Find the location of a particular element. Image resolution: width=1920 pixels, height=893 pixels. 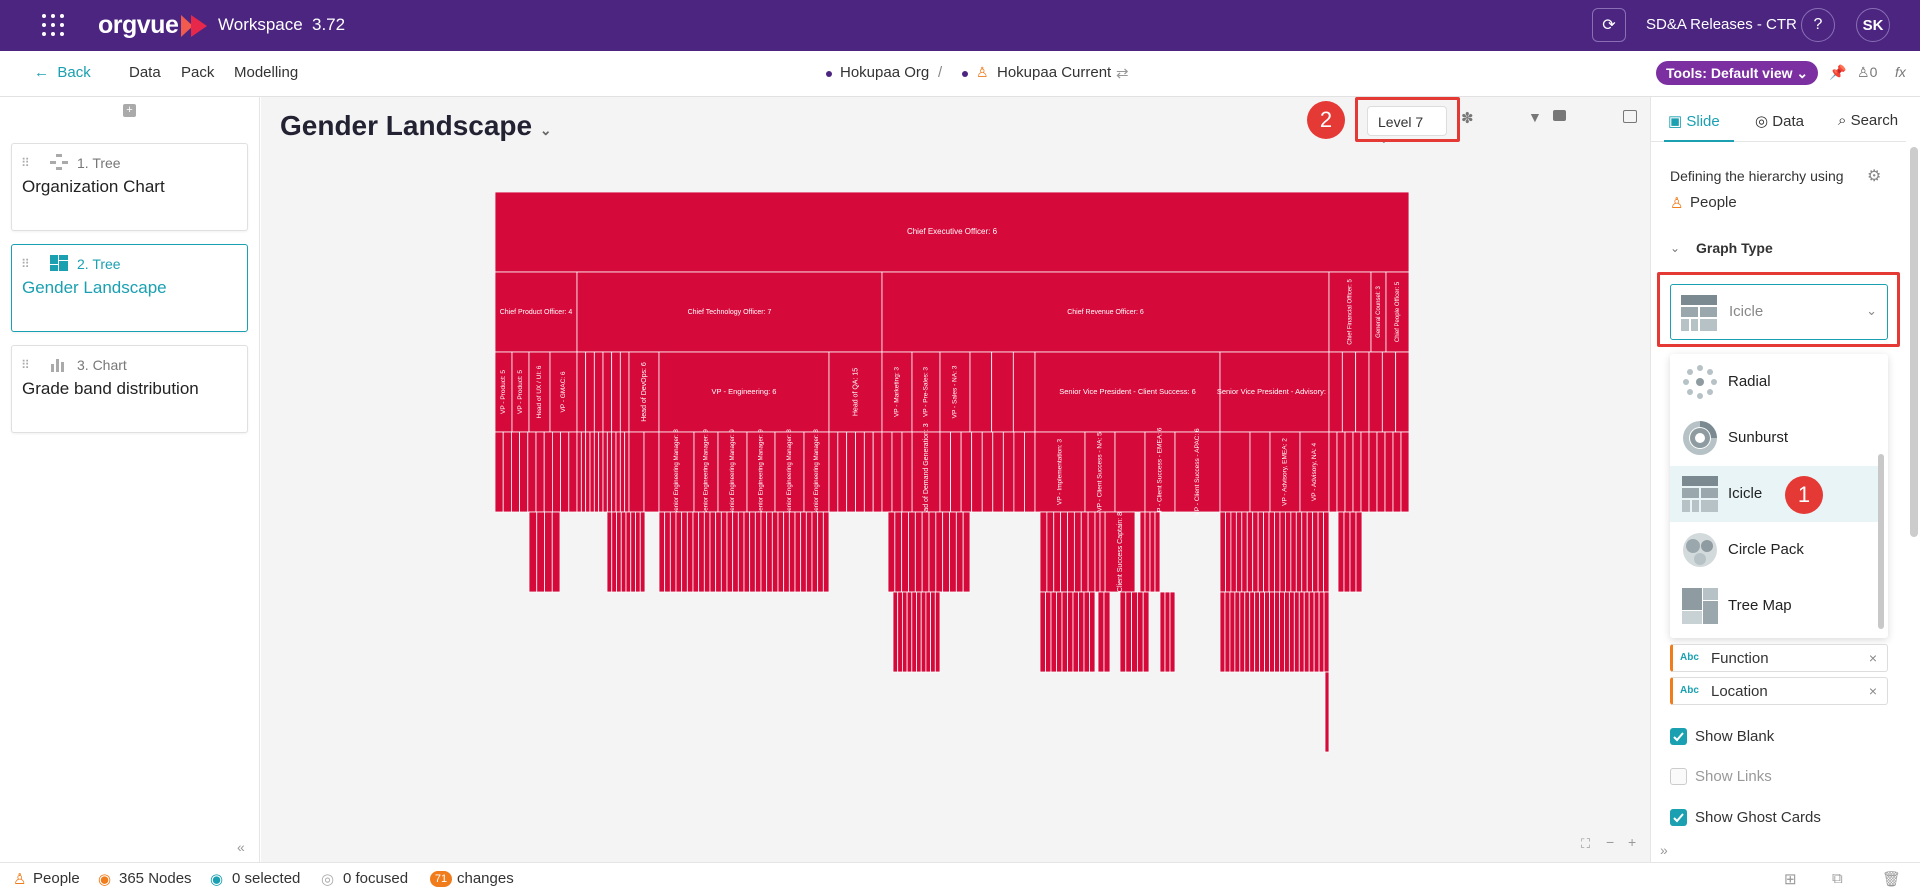

chip-location: Abc Location × is located at coordinates (1779, 691).